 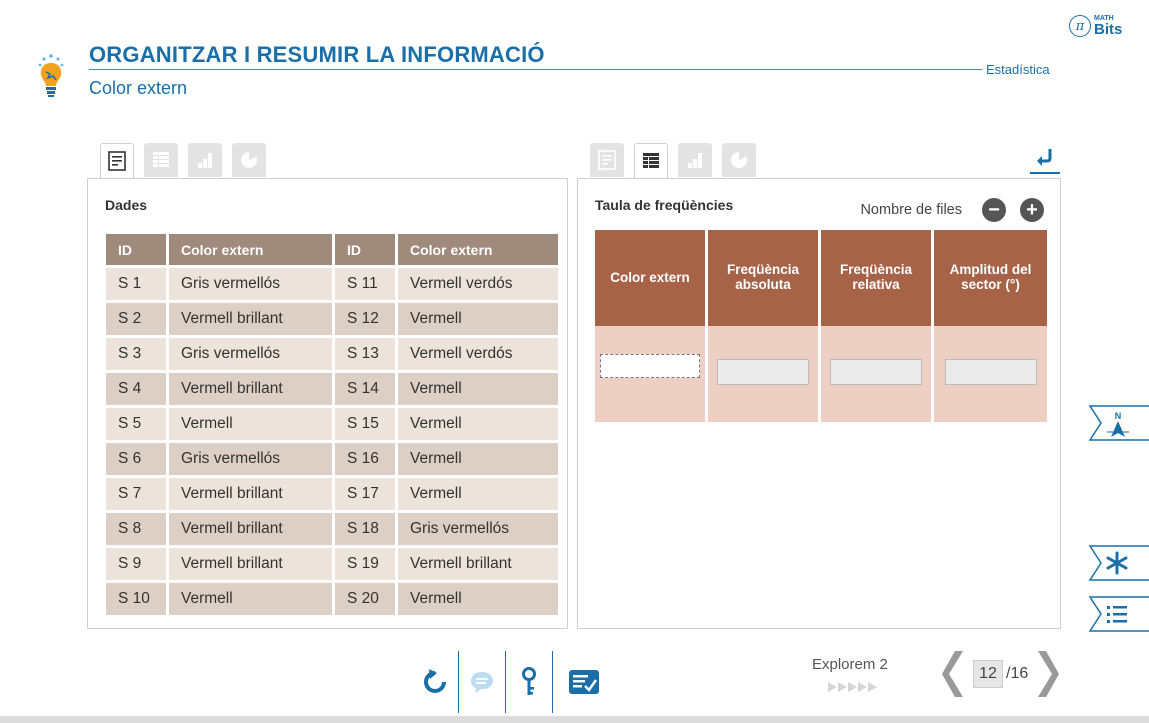 I want to click on table-cell: S 11, so click(x=365, y=284).